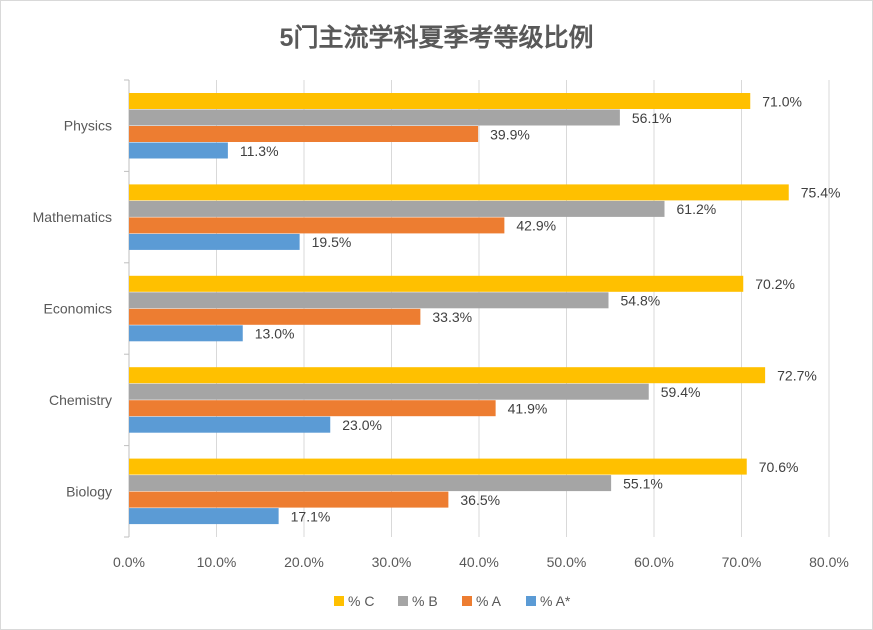  What do you see at coordinates (742, 562) in the screenshot?
I see `x-tick-label: 70.0%` at bounding box center [742, 562].